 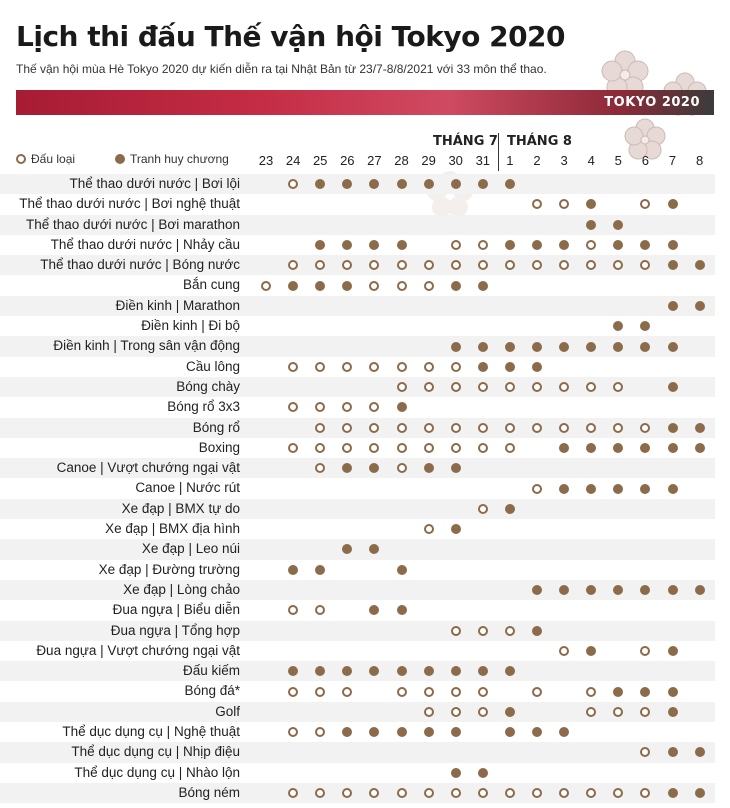 I want to click on sport-label: Thể dục dụng cụ | Nhịp điệu, so click(x=155, y=752).